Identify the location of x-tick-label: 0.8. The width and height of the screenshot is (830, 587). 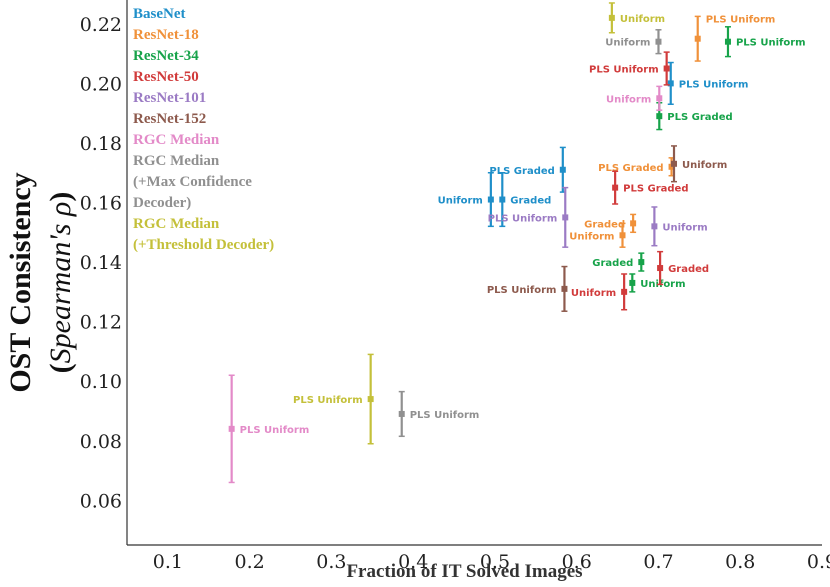
(740, 562).